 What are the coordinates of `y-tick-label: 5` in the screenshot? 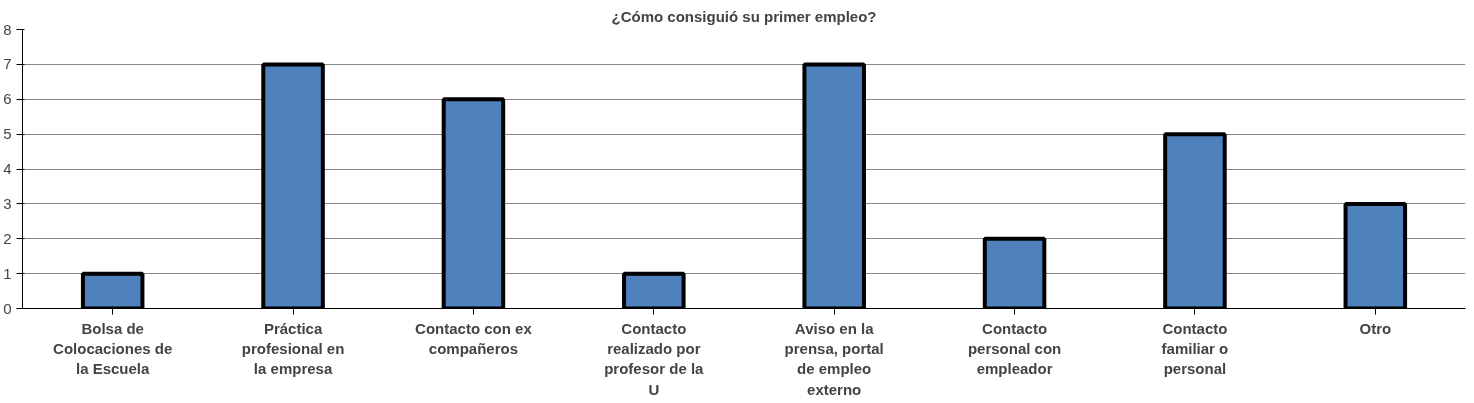 It's located at (7, 134).